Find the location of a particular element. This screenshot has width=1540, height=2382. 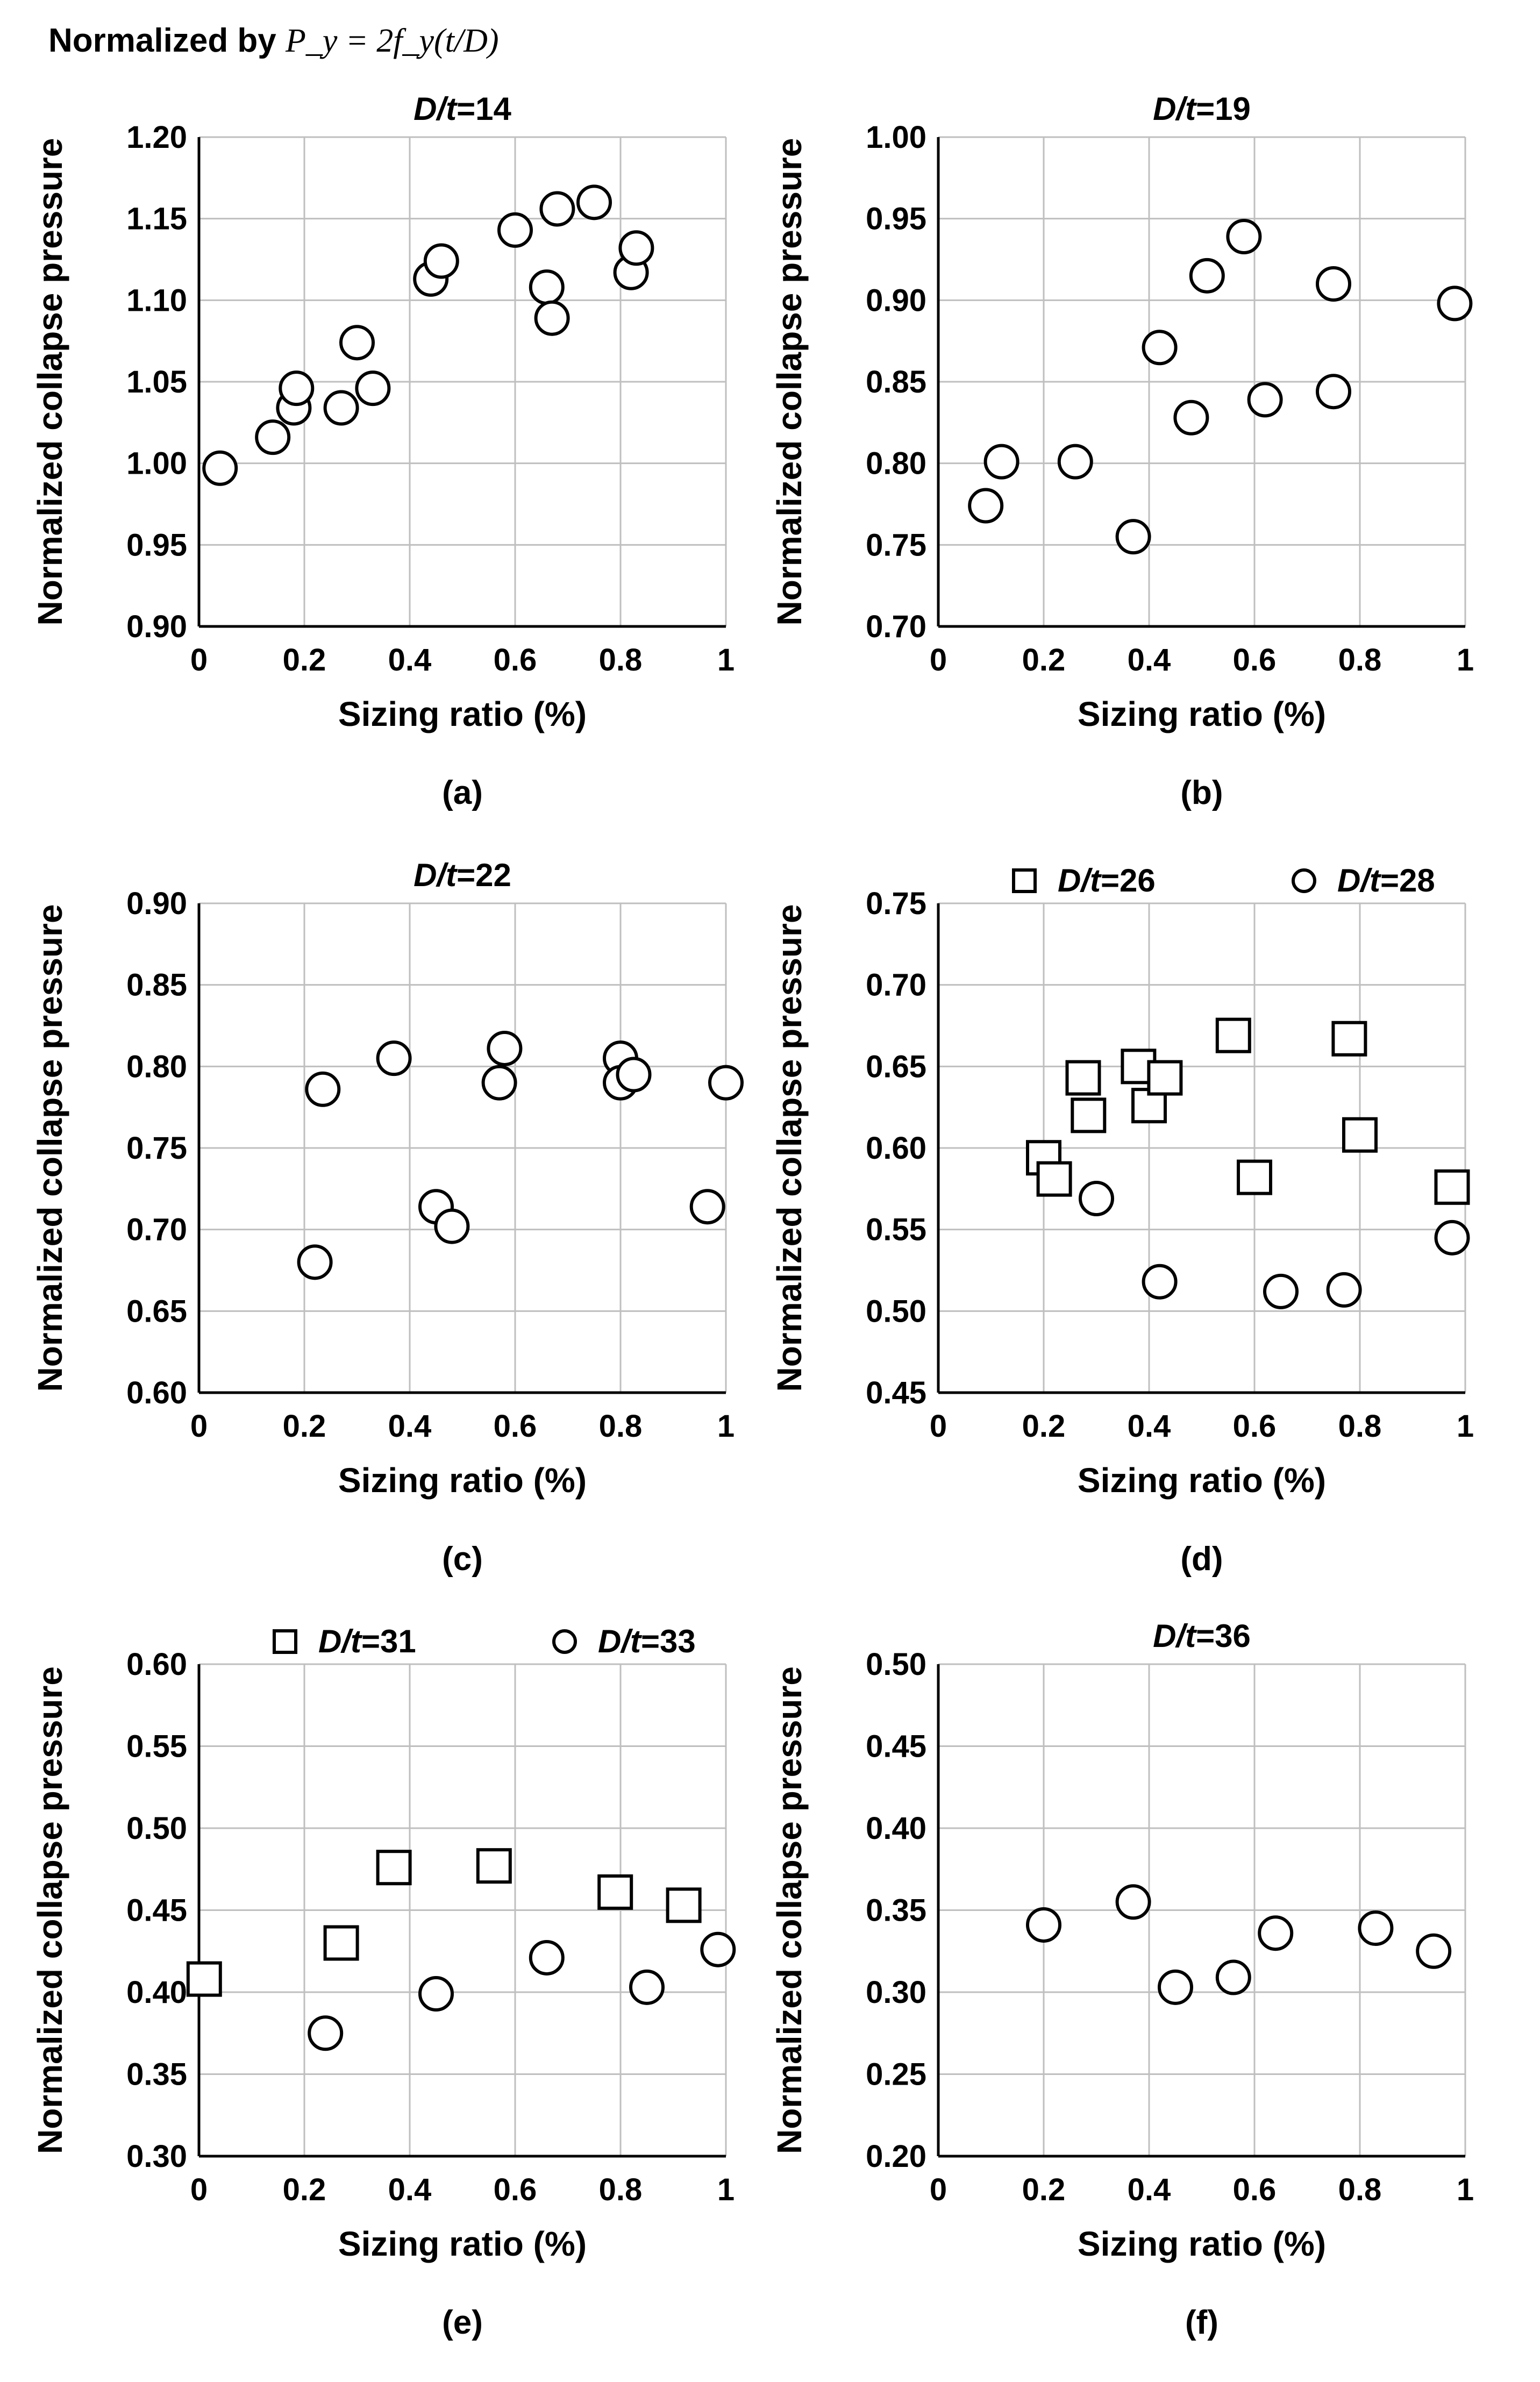

chart-title: D/t=22 is located at coordinates (462, 875).